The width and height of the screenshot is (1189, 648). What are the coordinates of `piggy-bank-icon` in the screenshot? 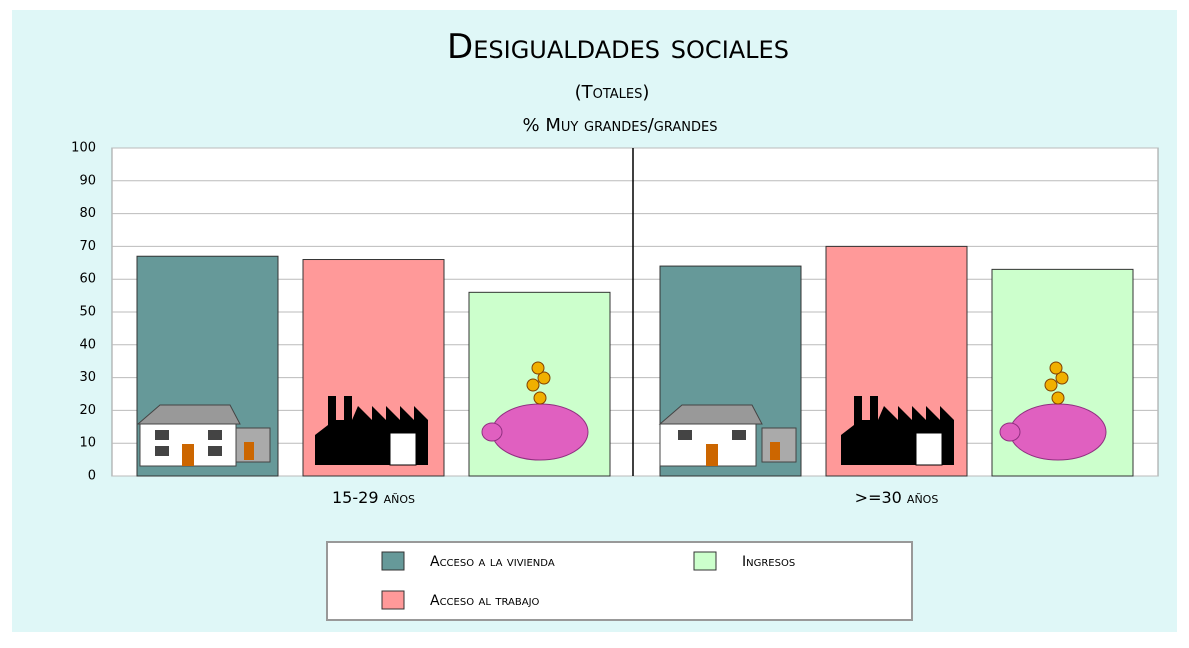 It's located at (794, 411).